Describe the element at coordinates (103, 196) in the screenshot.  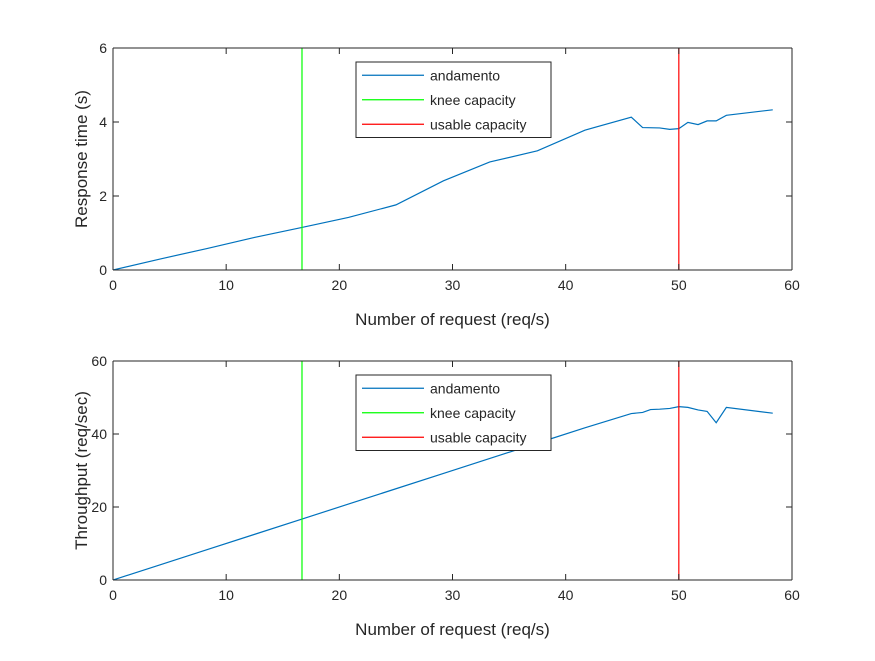
I see `y-tick-label: 2` at that location.